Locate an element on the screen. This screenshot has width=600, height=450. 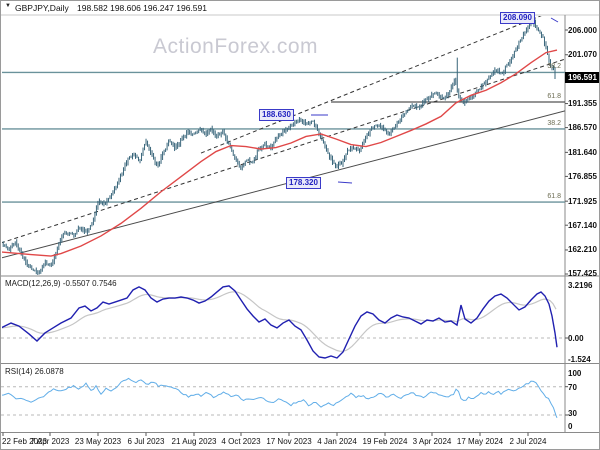
rsi-line is located at coordinates (280, 397).